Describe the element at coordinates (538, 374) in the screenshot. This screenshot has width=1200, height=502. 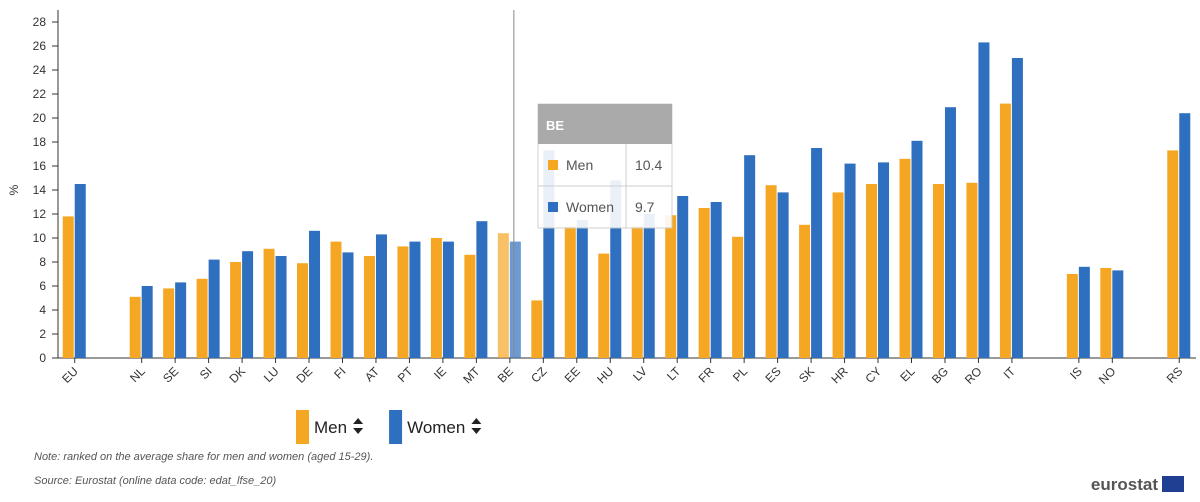
I see `x-tick-label: CZ` at that location.